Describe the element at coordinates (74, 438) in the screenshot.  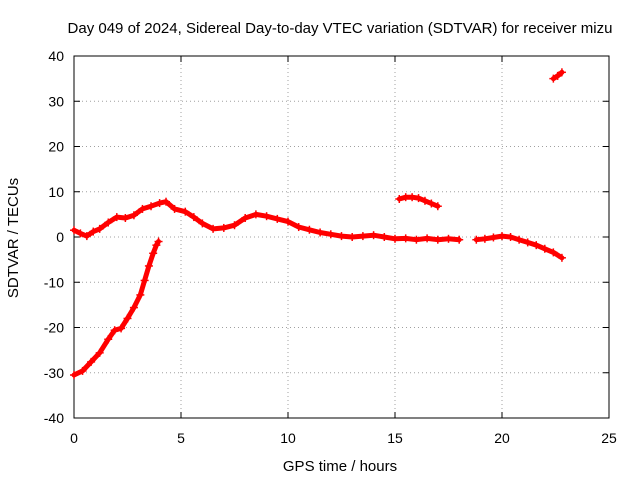
I see `x-tick-label: 0` at that location.